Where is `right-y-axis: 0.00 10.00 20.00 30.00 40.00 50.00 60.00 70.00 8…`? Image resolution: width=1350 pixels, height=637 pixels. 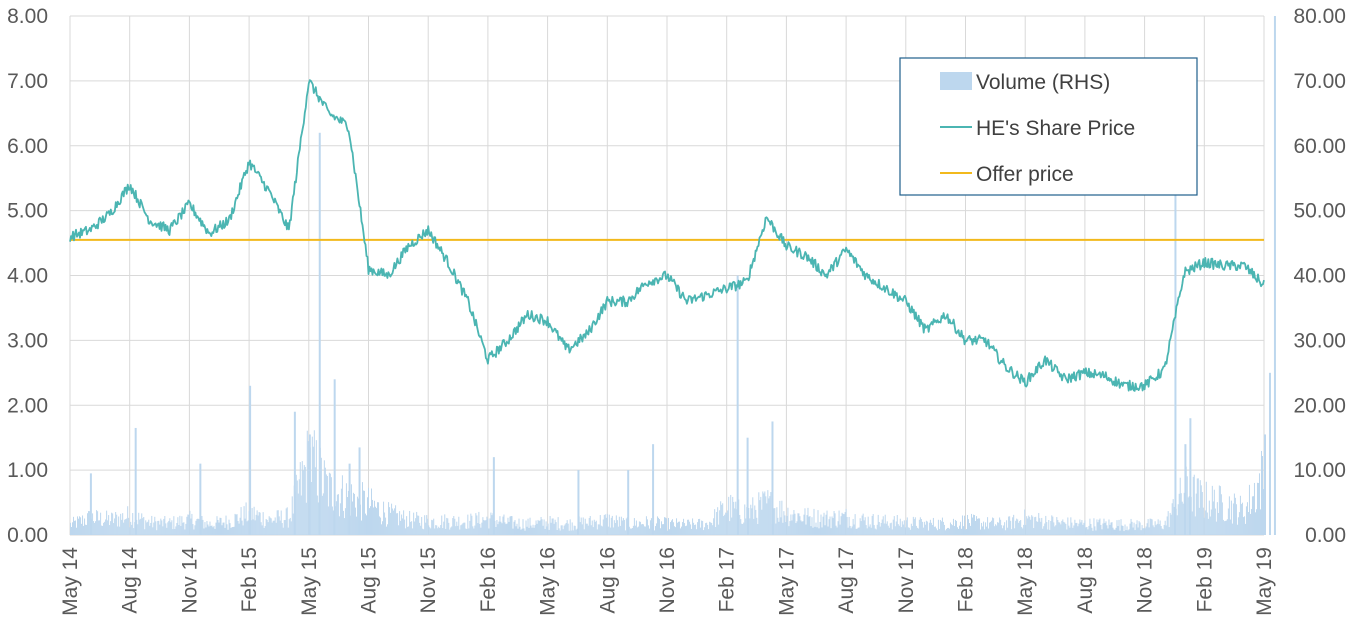 right-y-axis: 0.00 10.00 20.00 30.00 40.00 50.00 60.00 70.00 8… is located at coordinates (1319, 276).